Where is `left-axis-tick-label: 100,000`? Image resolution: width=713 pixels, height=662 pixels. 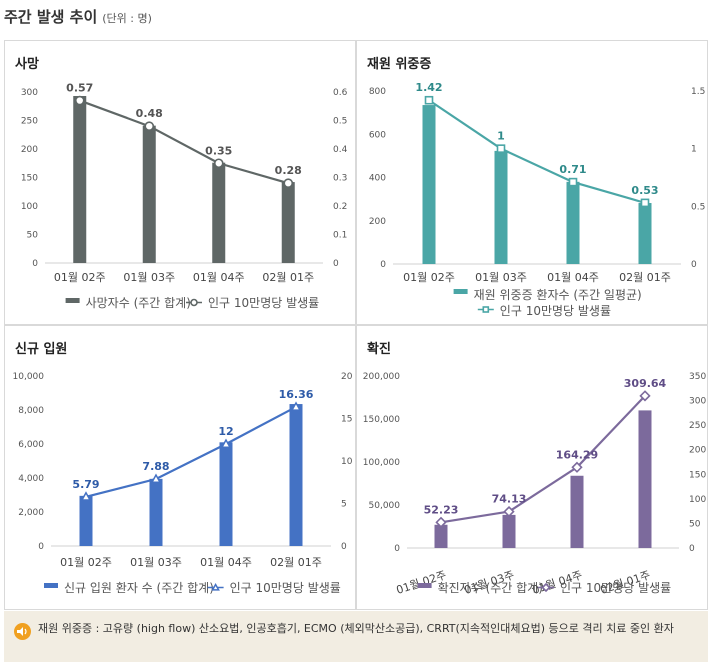 left-axis-tick-label: 100,000 is located at coordinates (381, 463).